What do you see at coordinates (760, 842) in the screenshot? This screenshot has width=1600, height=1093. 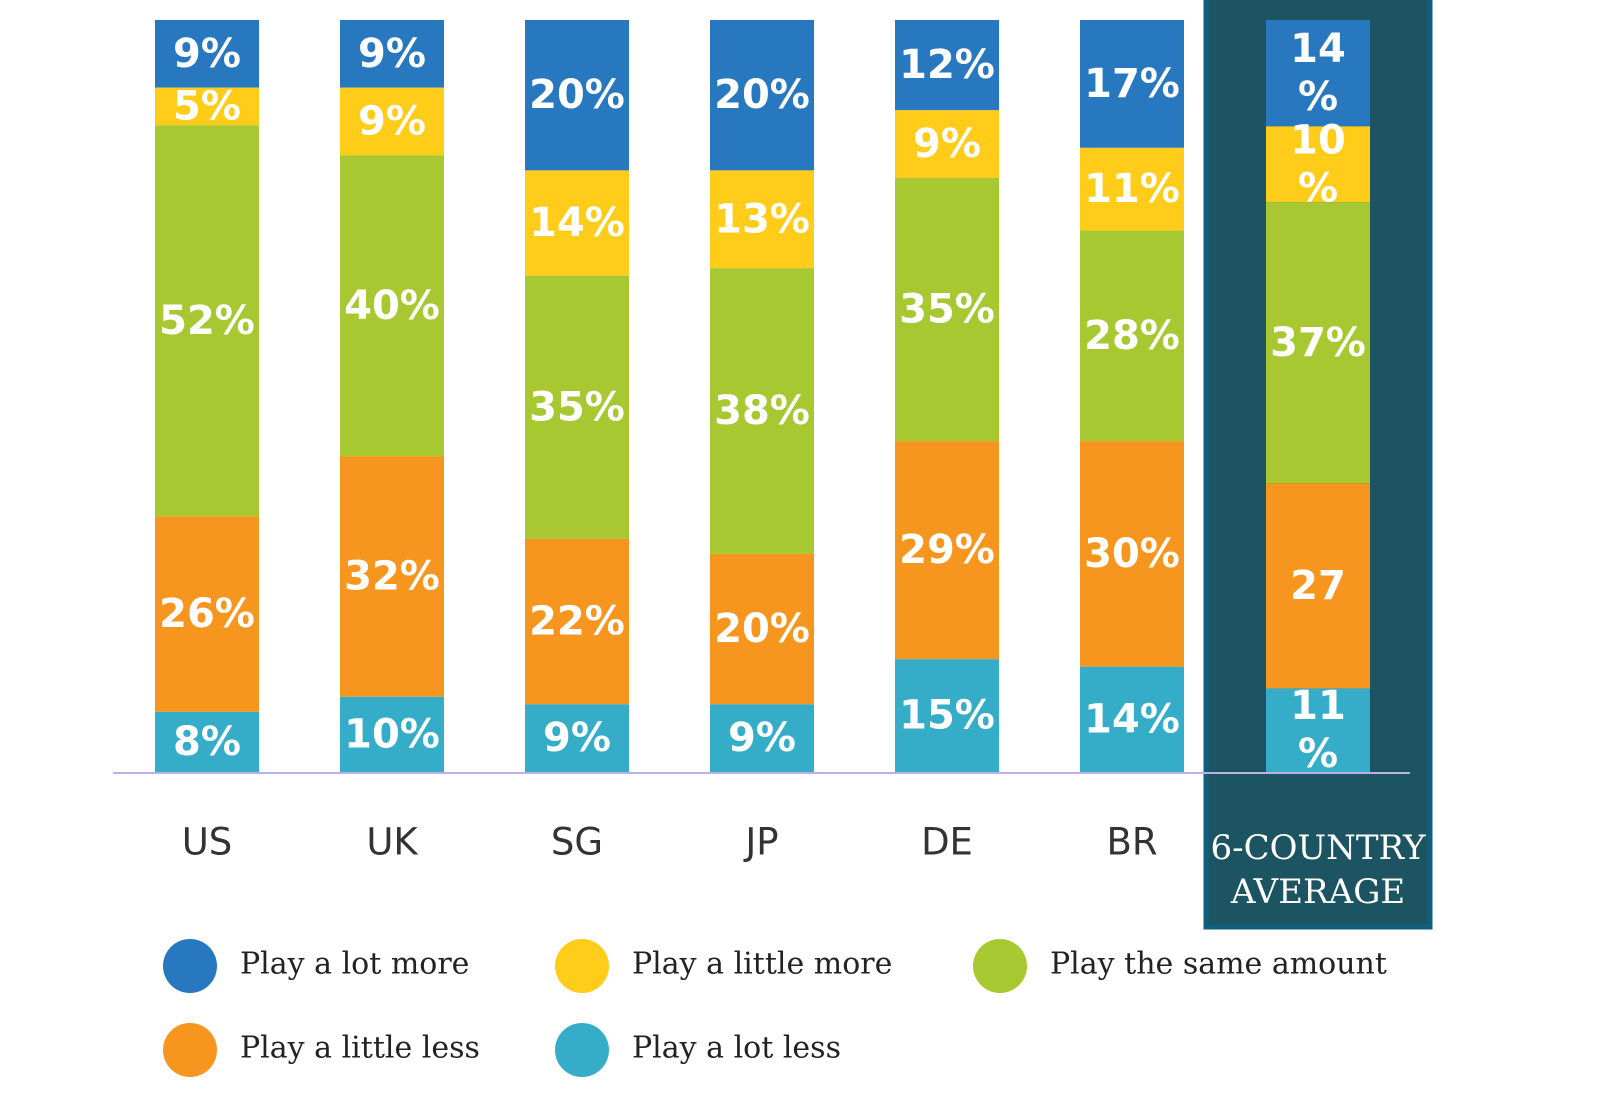 I see `x-tick-label-jp: JP` at bounding box center [760, 842].